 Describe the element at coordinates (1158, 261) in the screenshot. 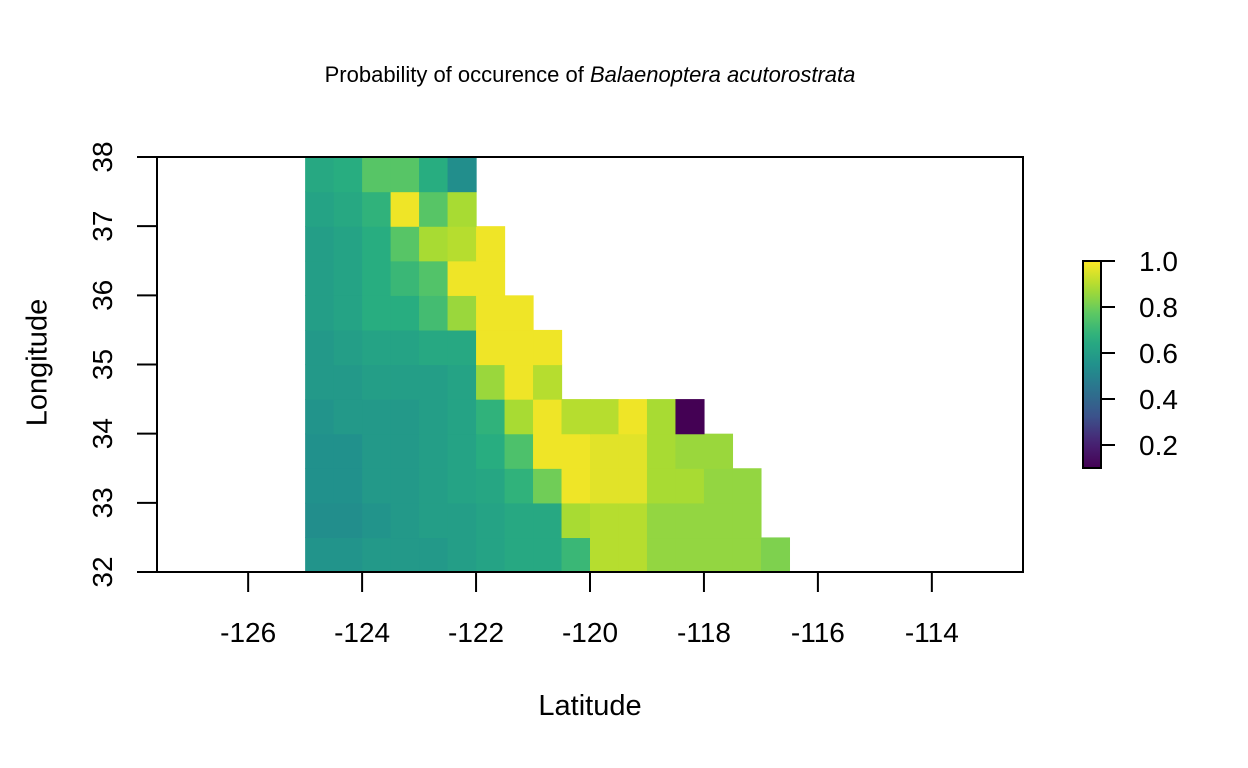

I see `colorbar-tick-label: 1.0` at that location.